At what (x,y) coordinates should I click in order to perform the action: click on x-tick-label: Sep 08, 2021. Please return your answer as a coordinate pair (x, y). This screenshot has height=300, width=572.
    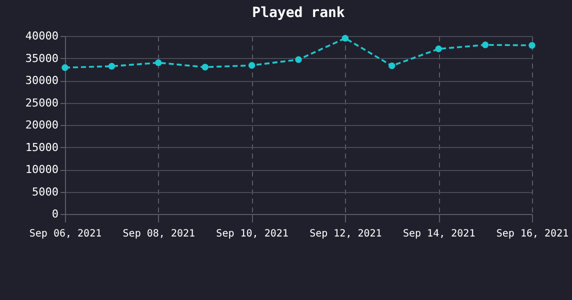
    Looking at the image, I should click on (159, 234).